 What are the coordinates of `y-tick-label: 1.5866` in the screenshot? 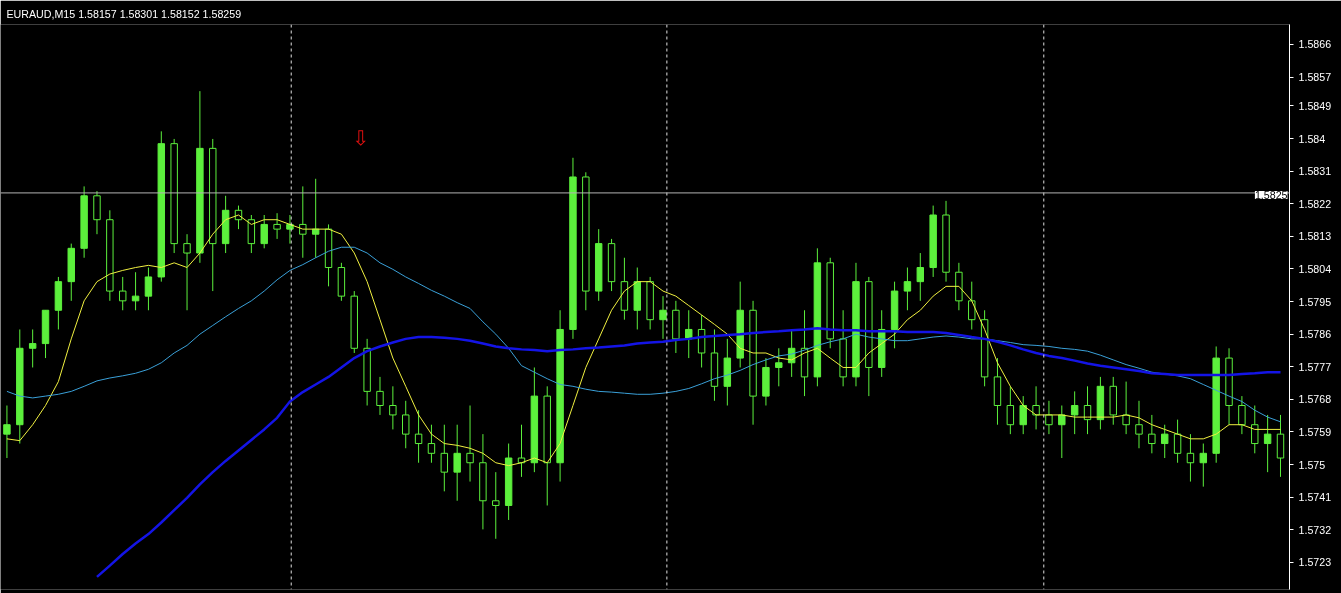 It's located at (1315, 44).